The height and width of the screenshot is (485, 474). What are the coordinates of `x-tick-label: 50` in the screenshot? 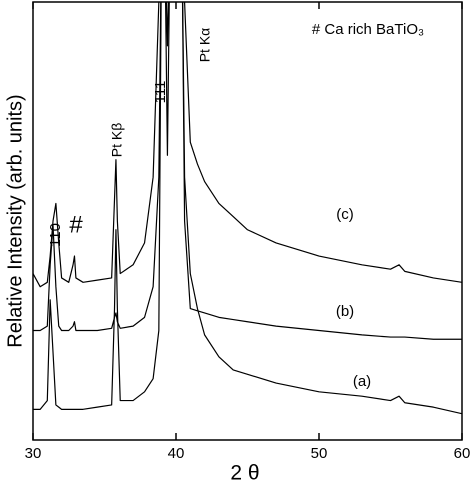 It's located at (319, 453).